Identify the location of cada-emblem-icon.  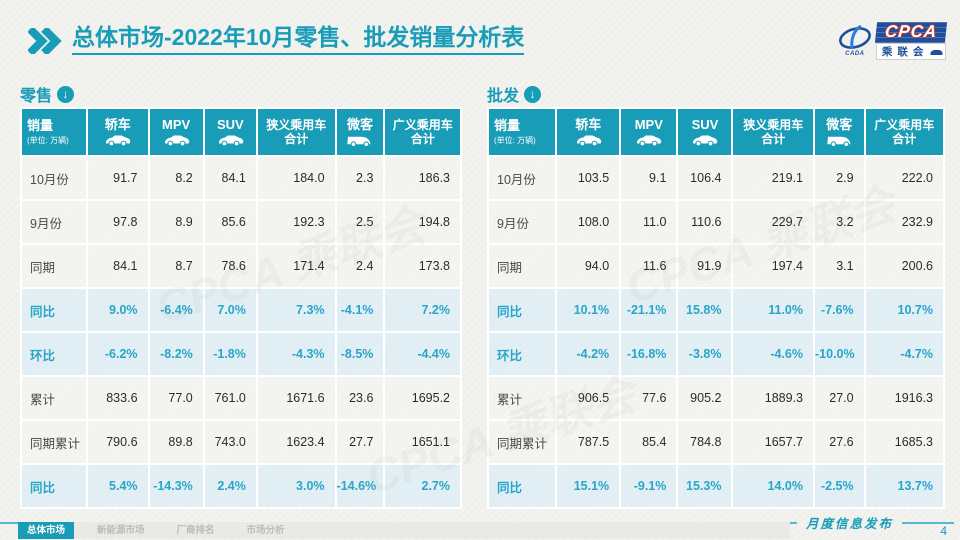
(854, 37).